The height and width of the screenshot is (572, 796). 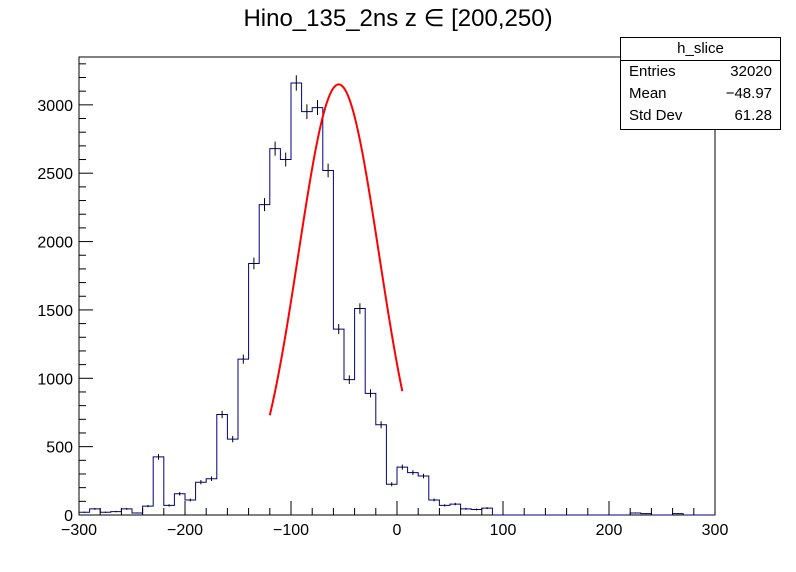 I want to click on gaussian-fit-line, so click(x=336, y=249).